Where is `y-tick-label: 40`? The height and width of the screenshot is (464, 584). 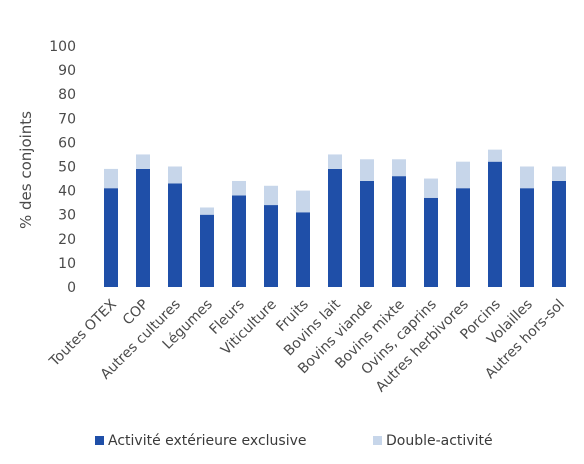
y-tick-label: 40 is located at coordinates (67, 192).